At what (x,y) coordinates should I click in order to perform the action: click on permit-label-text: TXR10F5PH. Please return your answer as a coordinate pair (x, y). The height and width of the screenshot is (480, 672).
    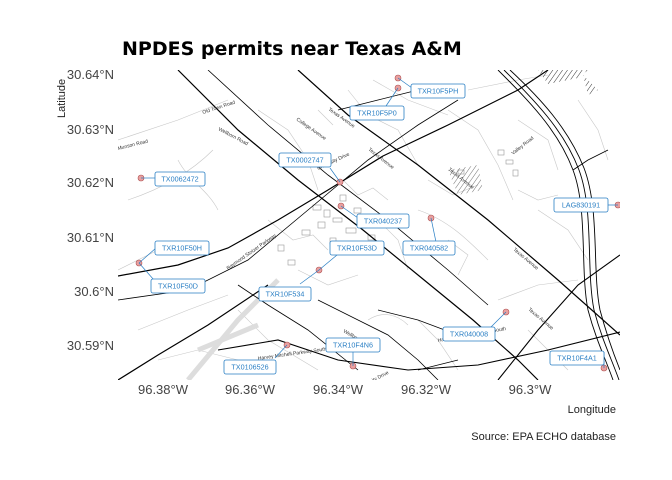
    Looking at the image, I should click on (438, 91).